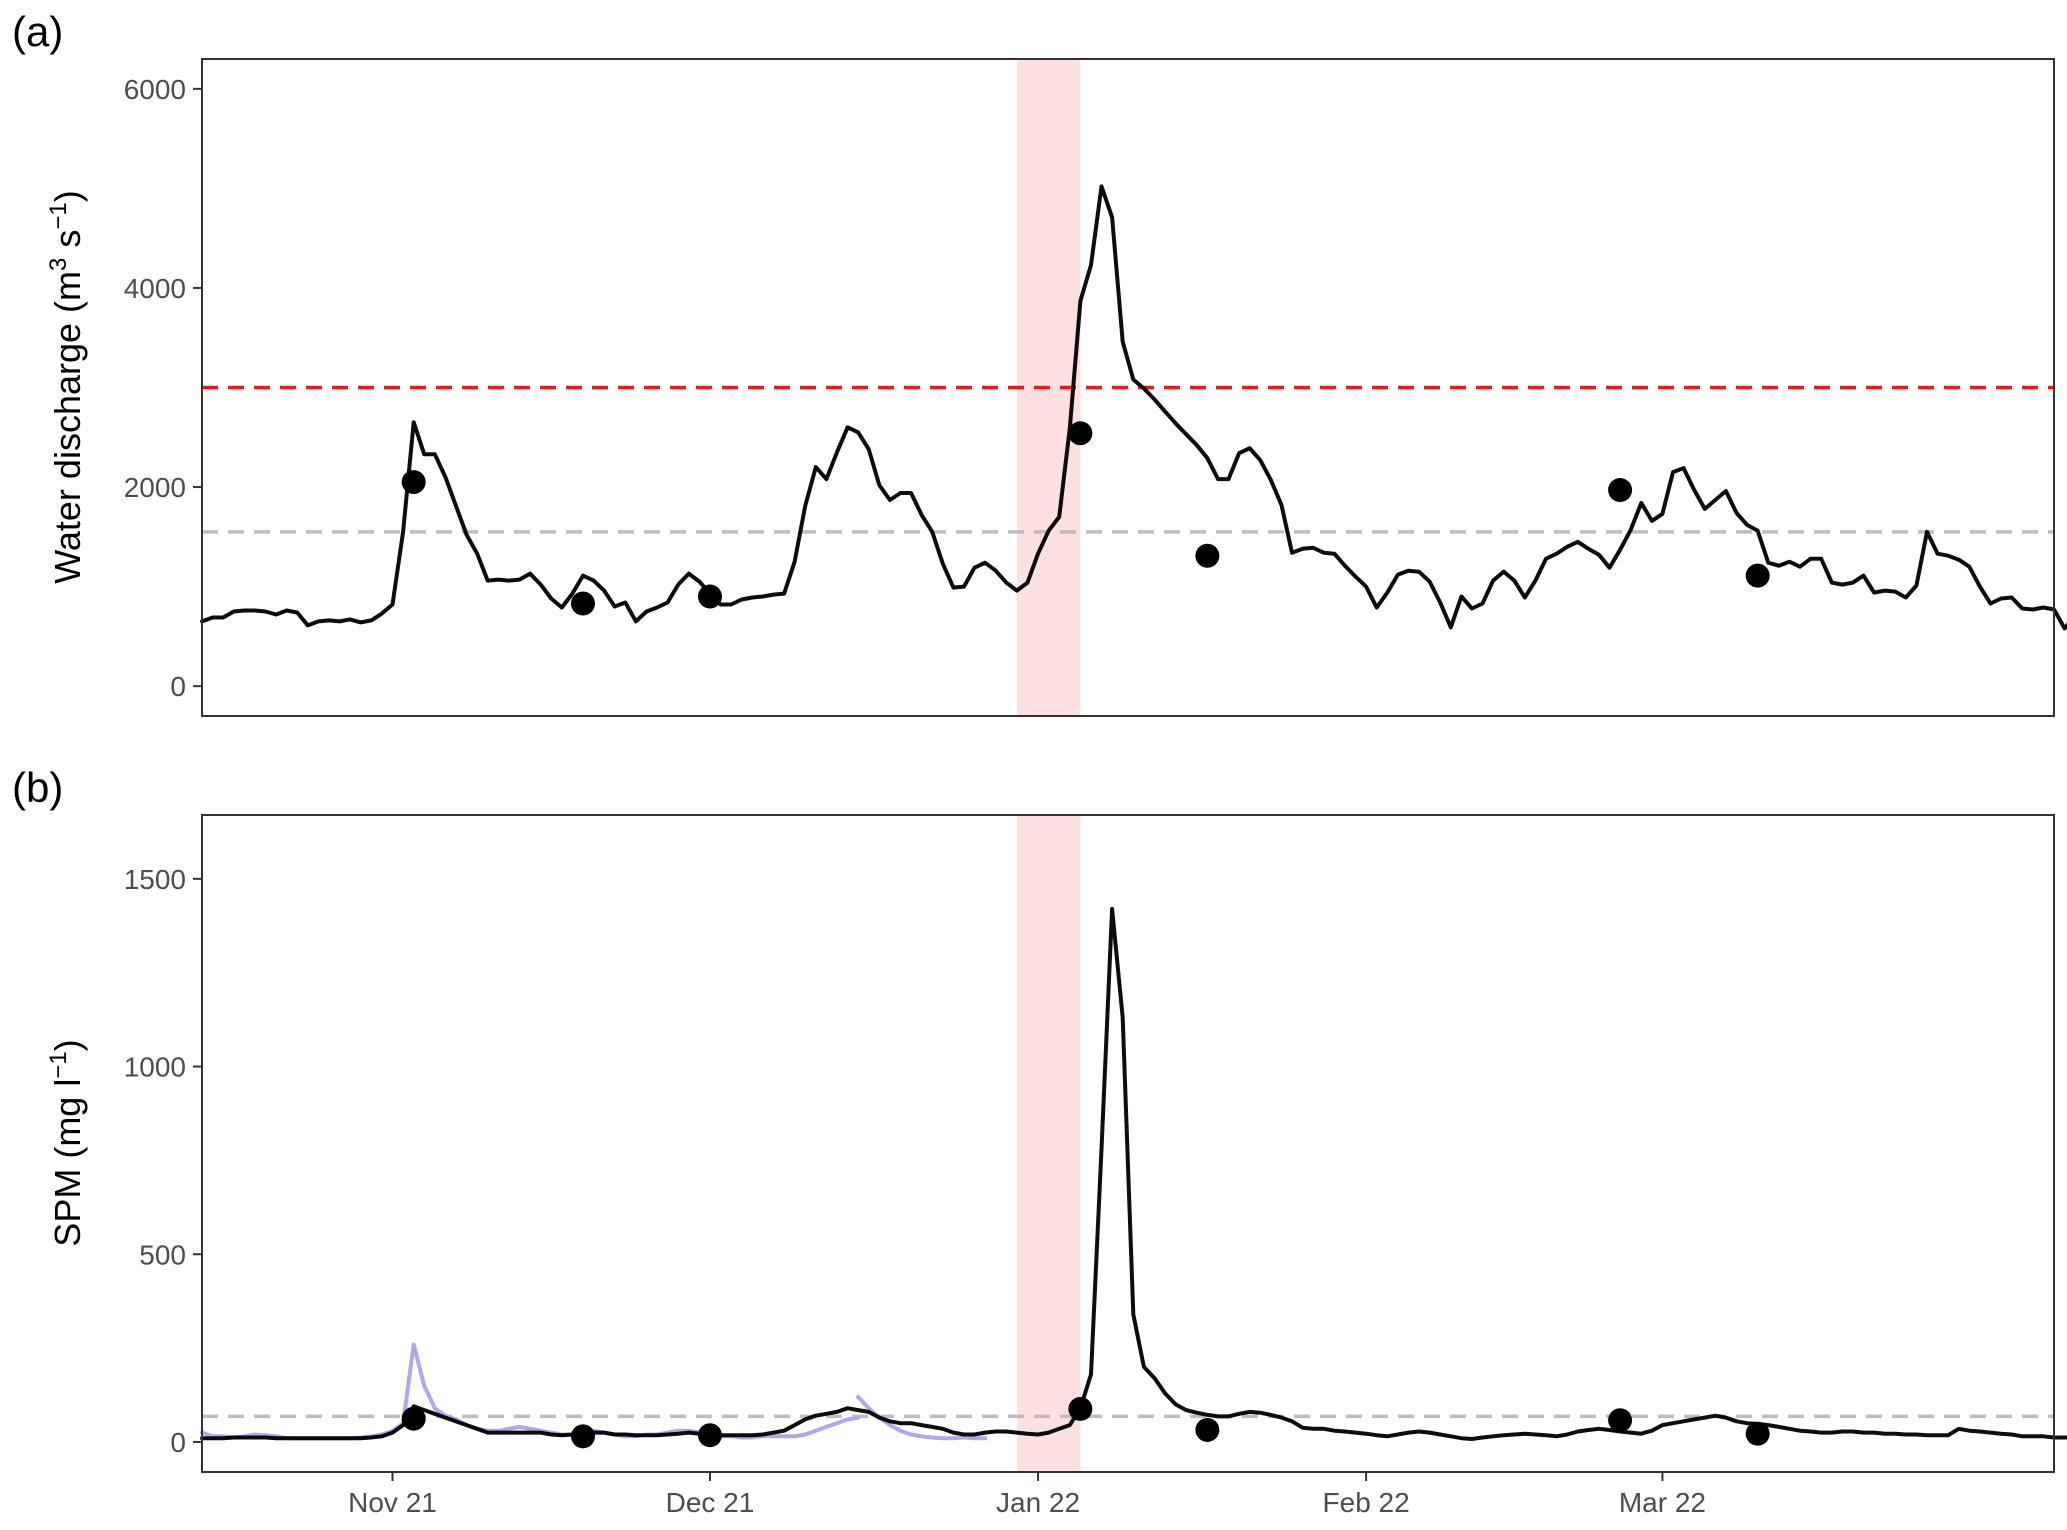  I want to click on panel-b-y-axis-title: SPM (mg l−1), so click(66, 1142).